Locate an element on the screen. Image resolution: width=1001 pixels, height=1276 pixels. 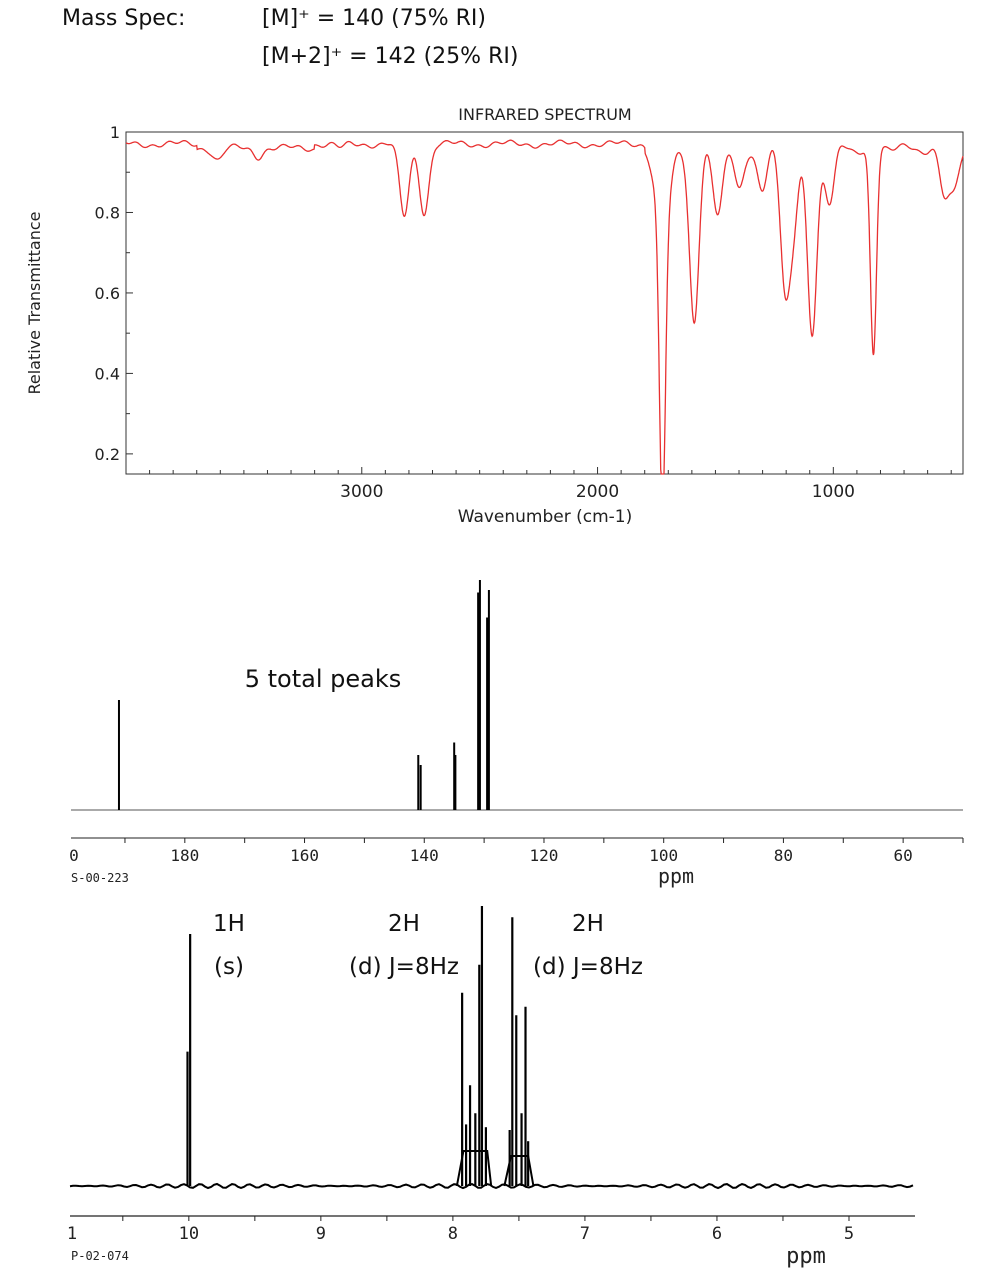
h1-x-tick-label: 9 is located at coordinates (321, 1234).